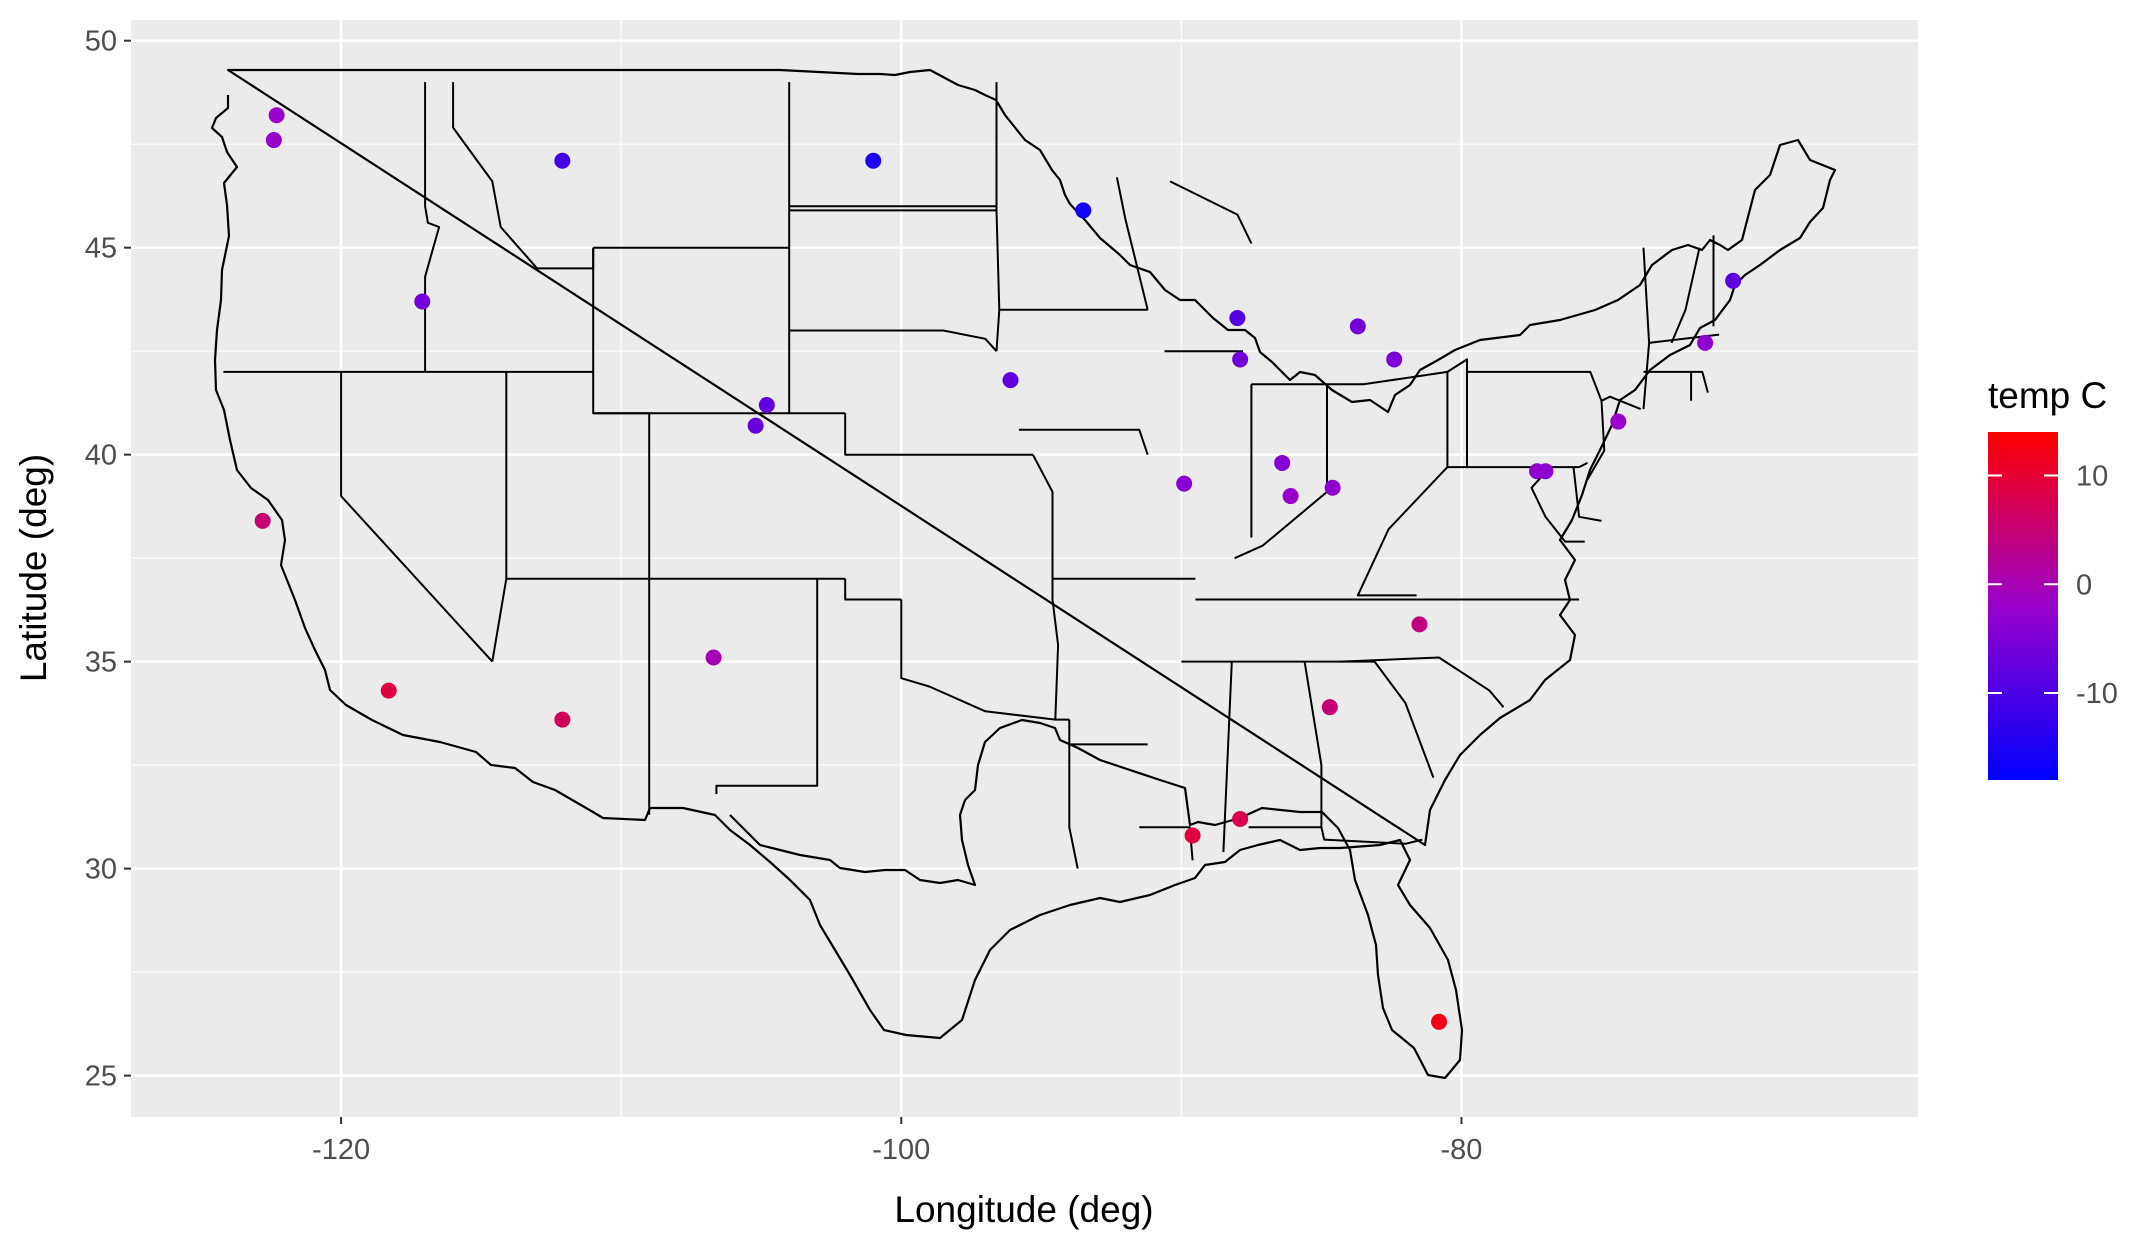  What do you see at coordinates (101, 870) in the screenshot?
I see `y-tick-label: 30` at bounding box center [101, 870].